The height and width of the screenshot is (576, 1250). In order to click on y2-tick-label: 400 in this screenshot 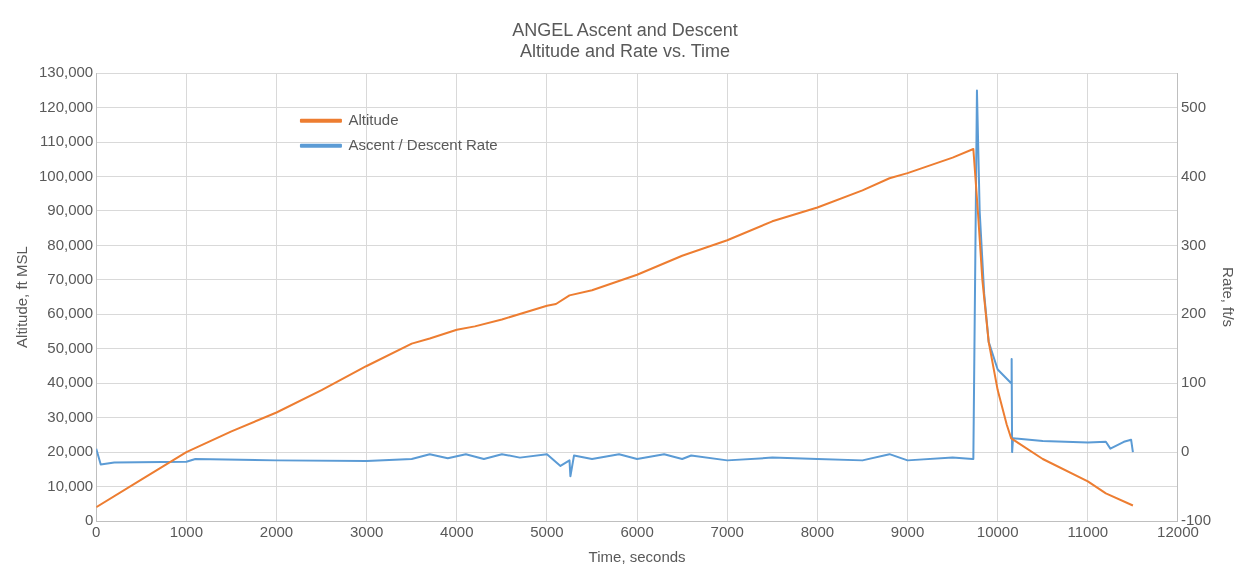, I will do `click(1193, 175)`.